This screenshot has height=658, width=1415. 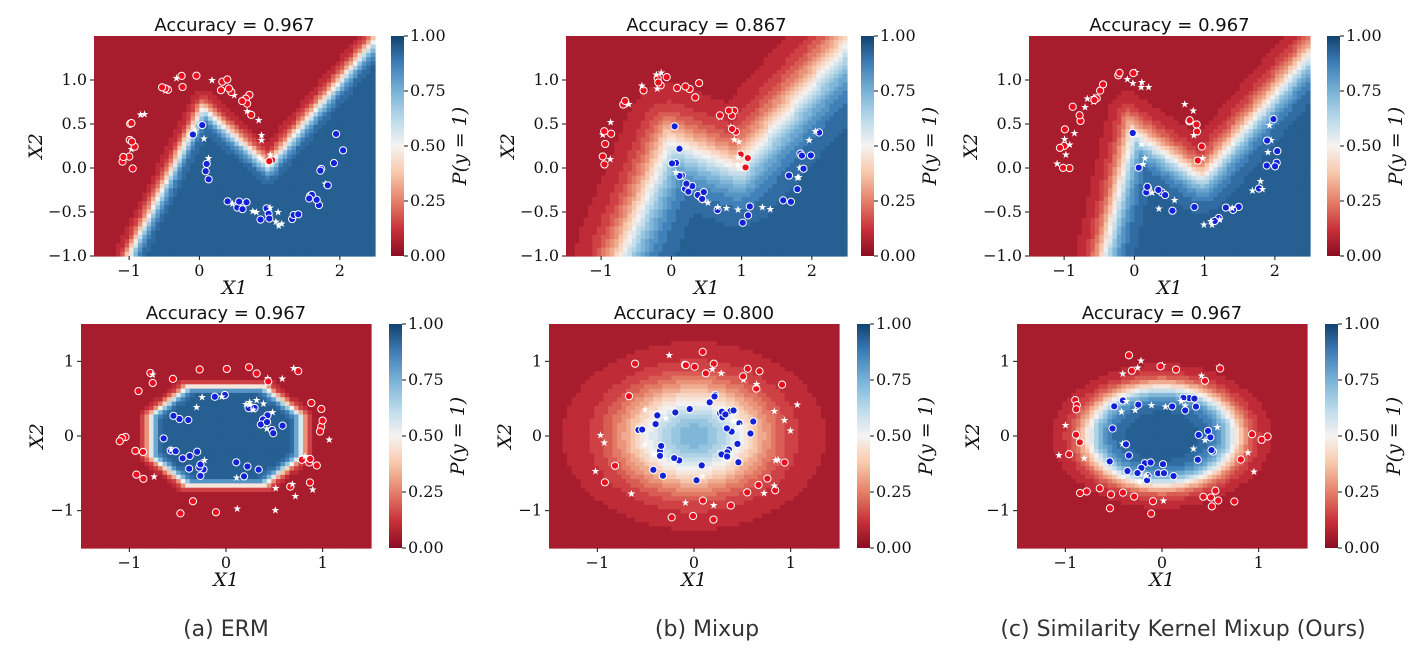 What do you see at coordinates (1169, 25) in the screenshot?
I see `panel-title: Accuracy = 0.967` at bounding box center [1169, 25].